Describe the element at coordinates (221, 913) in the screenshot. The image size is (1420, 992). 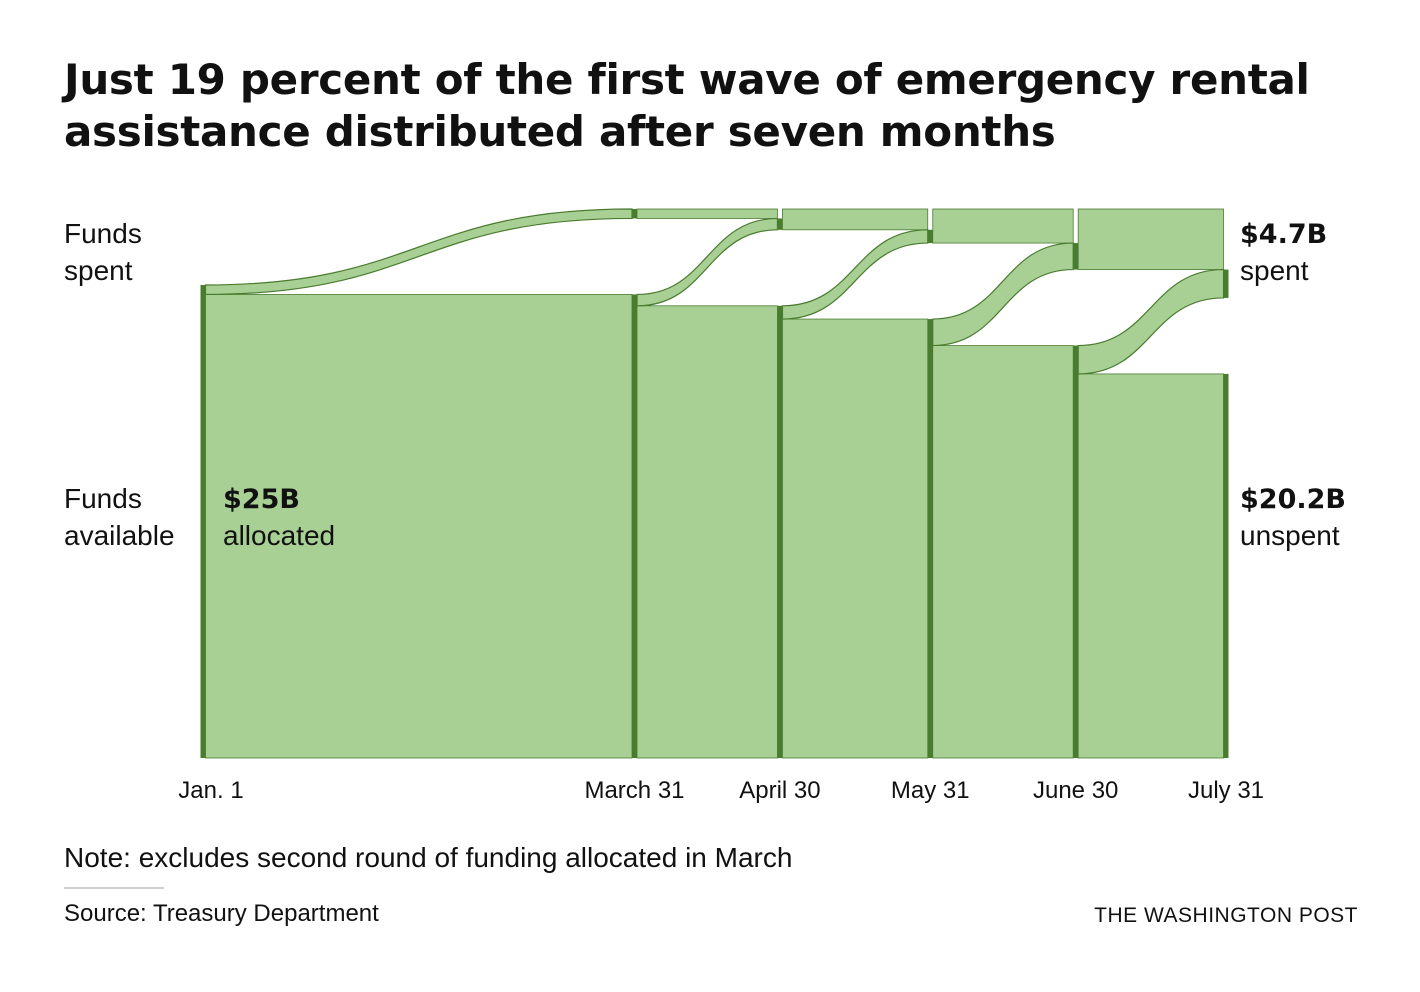
I see `source-line: Source: Treasury Department` at that location.